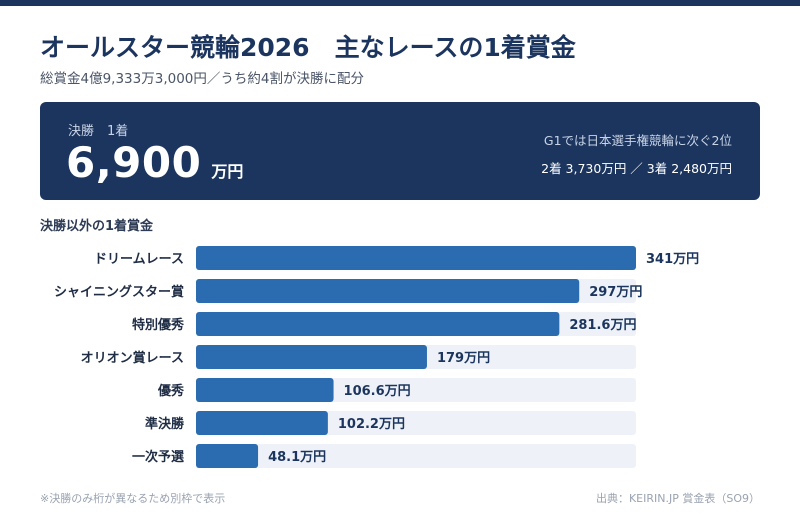 This screenshot has width=800, height=520. I want to click on final-prize-label: 決勝 1着, so click(98, 131).